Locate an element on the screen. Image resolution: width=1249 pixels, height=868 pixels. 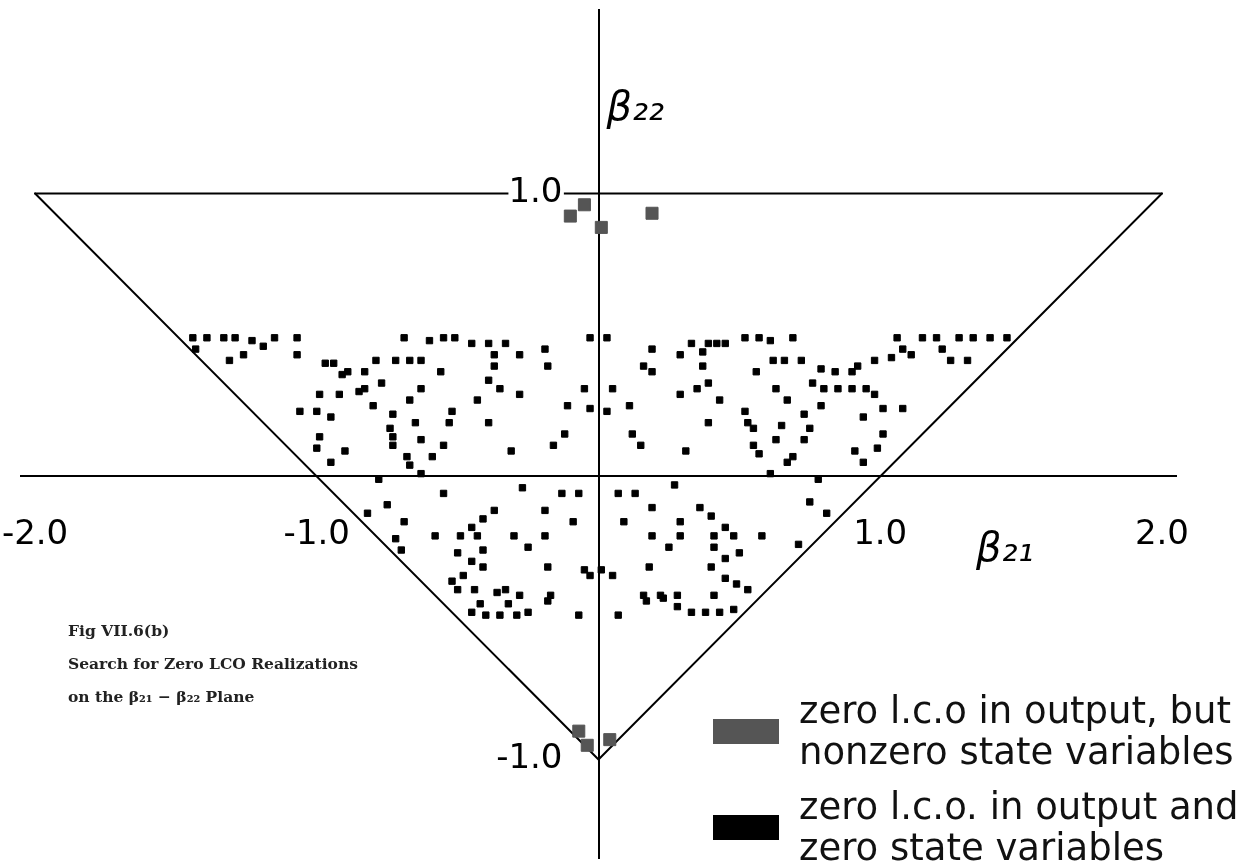
x-tick-label: 1.0 is located at coordinates (880, 532).